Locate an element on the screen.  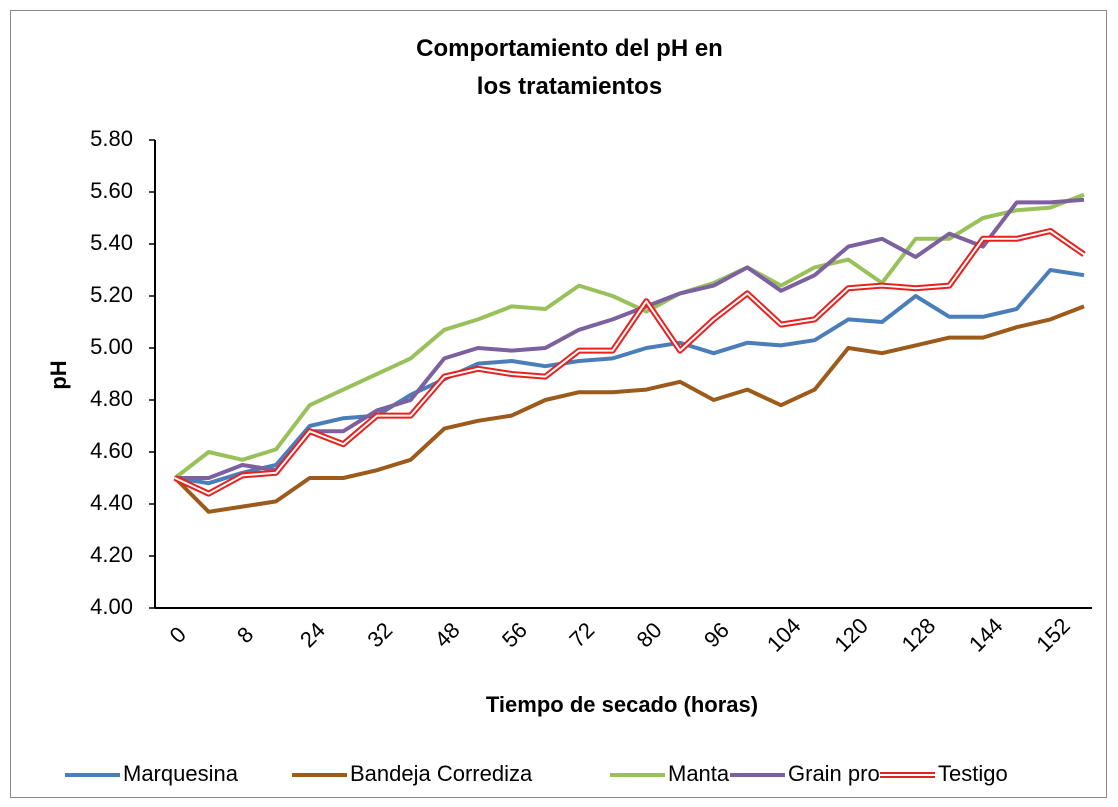
y-tick-label: 5.20 is located at coordinates (111, 294).